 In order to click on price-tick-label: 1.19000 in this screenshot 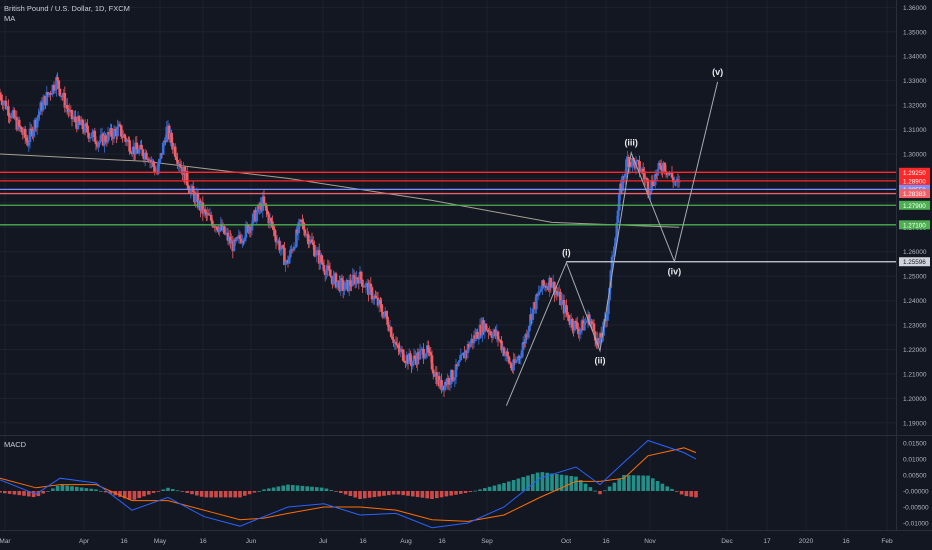, I will do `click(915, 423)`.